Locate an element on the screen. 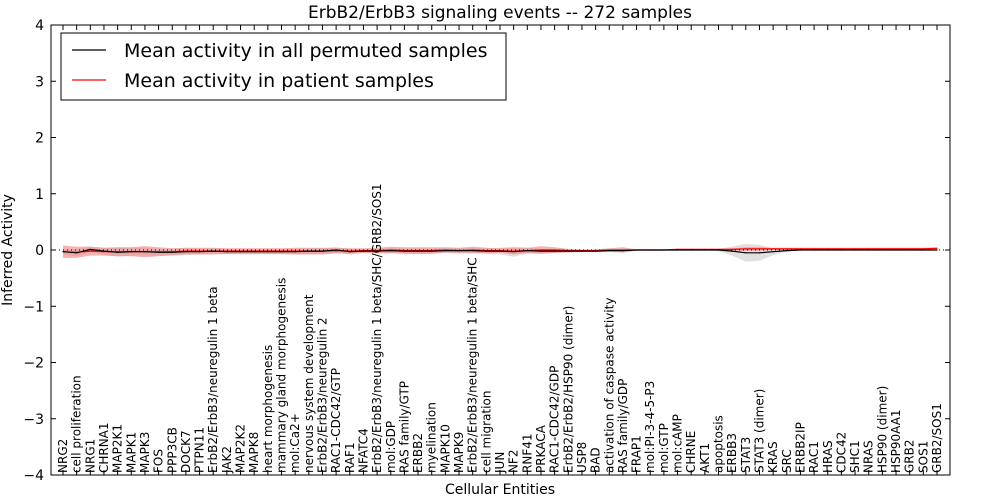 The height and width of the screenshot is (504, 1000). x-tick-label: FRAP1 is located at coordinates (637, 454).